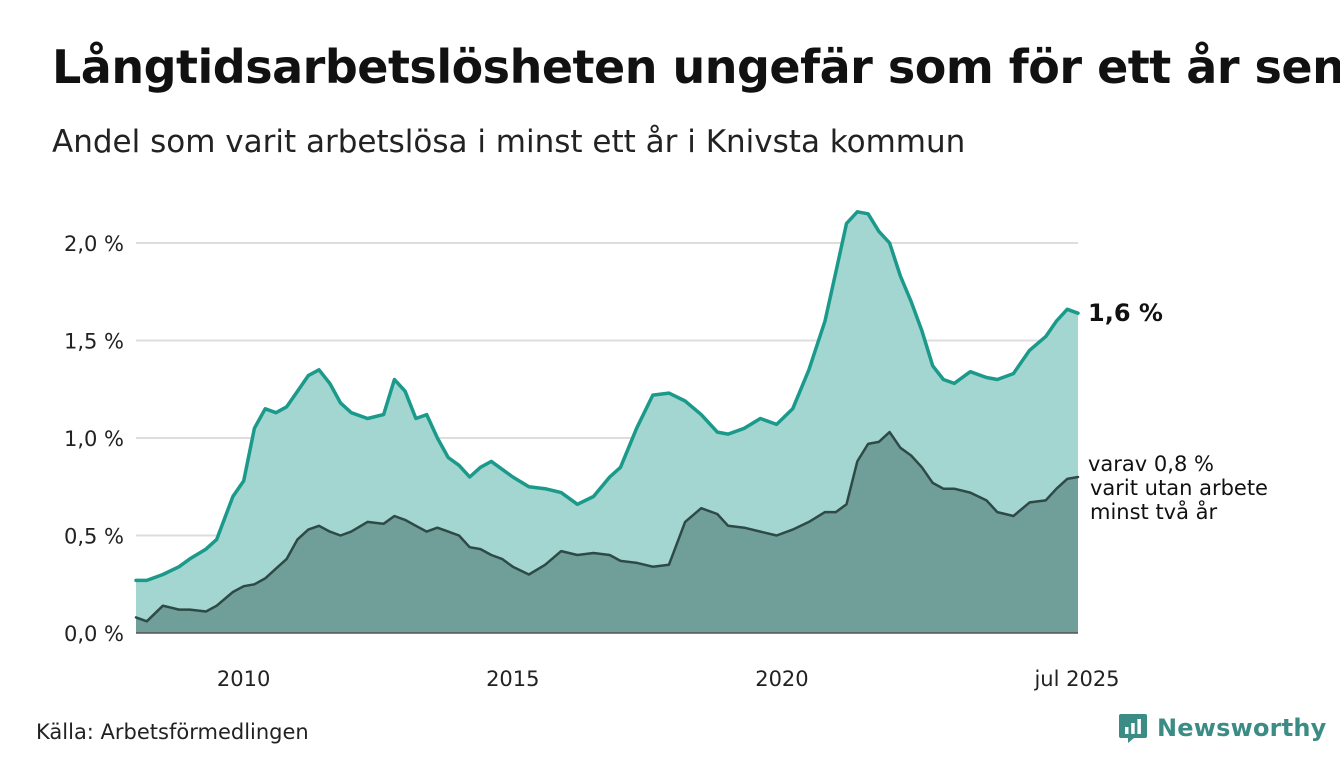  I want to click on y-tick-label: 0,0 %, so click(94, 634).